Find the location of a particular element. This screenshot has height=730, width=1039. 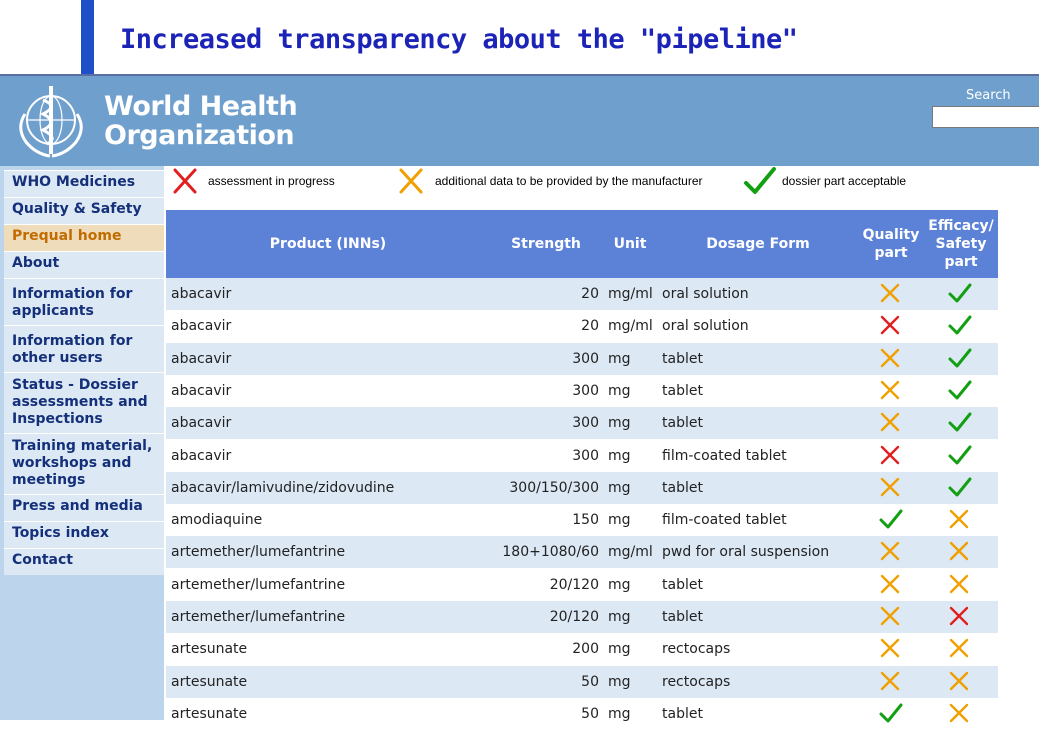

site-banner: World Health Organization Search is located at coordinates (519, 121).